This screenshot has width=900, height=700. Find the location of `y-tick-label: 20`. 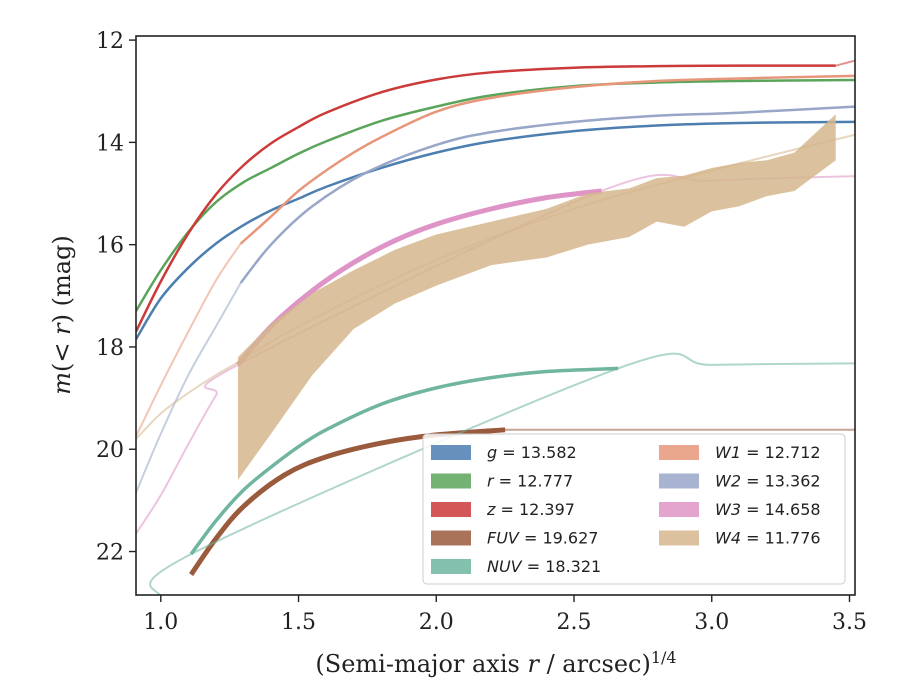

y-tick-label: 20 is located at coordinates (110, 450).